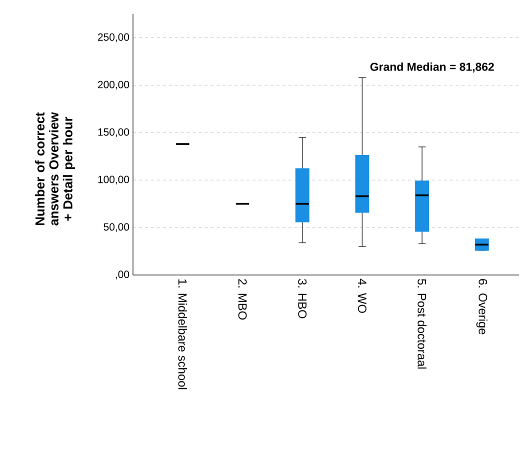 The width and height of the screenshot is (528, 459). I want to click on y-tick-label: 200,00, so click(114, 85).